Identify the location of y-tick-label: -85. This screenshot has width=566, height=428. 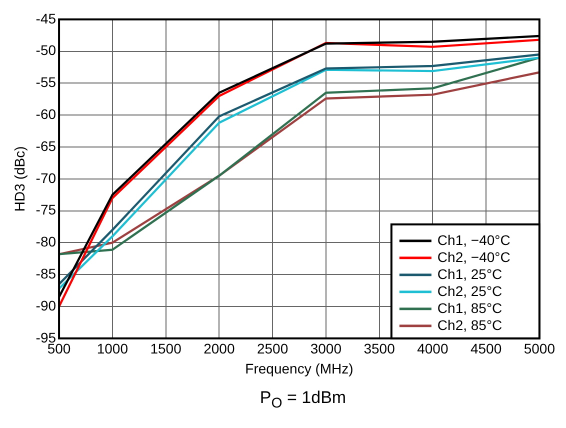
(46, 273).